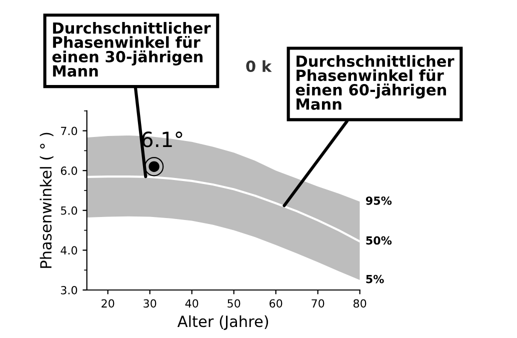 Image resolution: width=517 pixels, height=338 pixels. Describe the element at coordinates (379, 200) in the screenshot. I see `annotation: 95%` at that location.